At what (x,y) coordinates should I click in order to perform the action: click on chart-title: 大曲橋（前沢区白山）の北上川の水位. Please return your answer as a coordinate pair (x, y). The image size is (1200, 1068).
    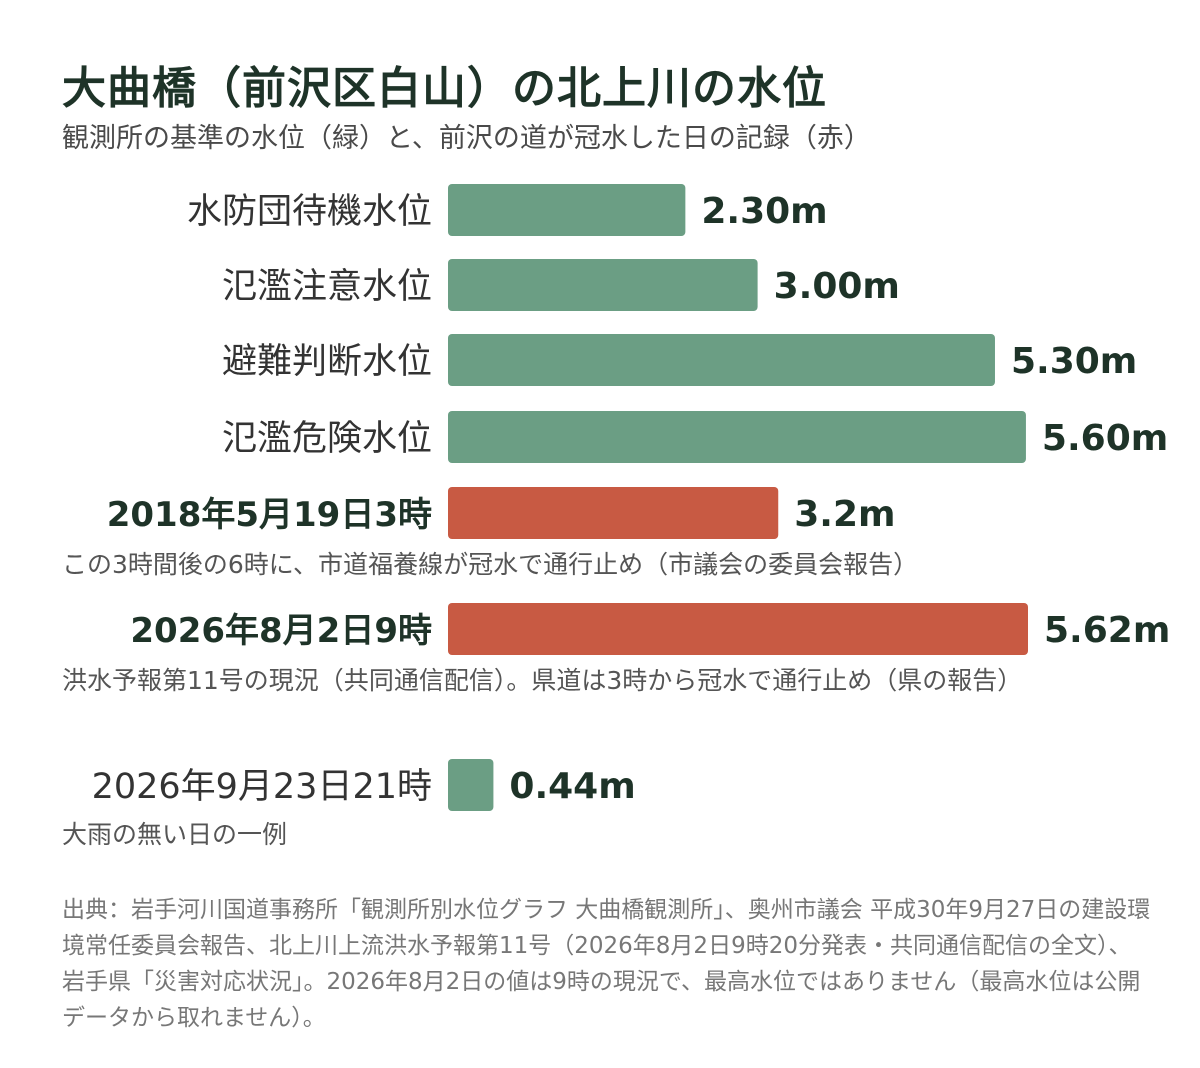
    Looking at the image, I should click on (444, 88).